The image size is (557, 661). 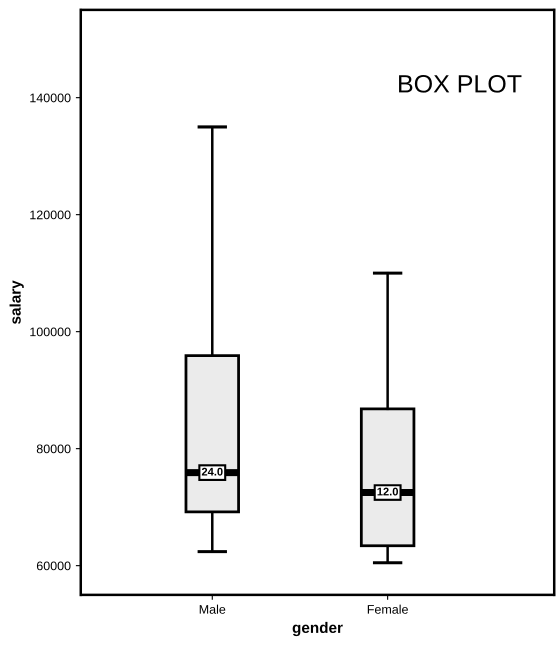 What do you see at coordinates (212, 472) in the screenshot?
I see `annotation: 24.0` at bounding box center [212, 472].